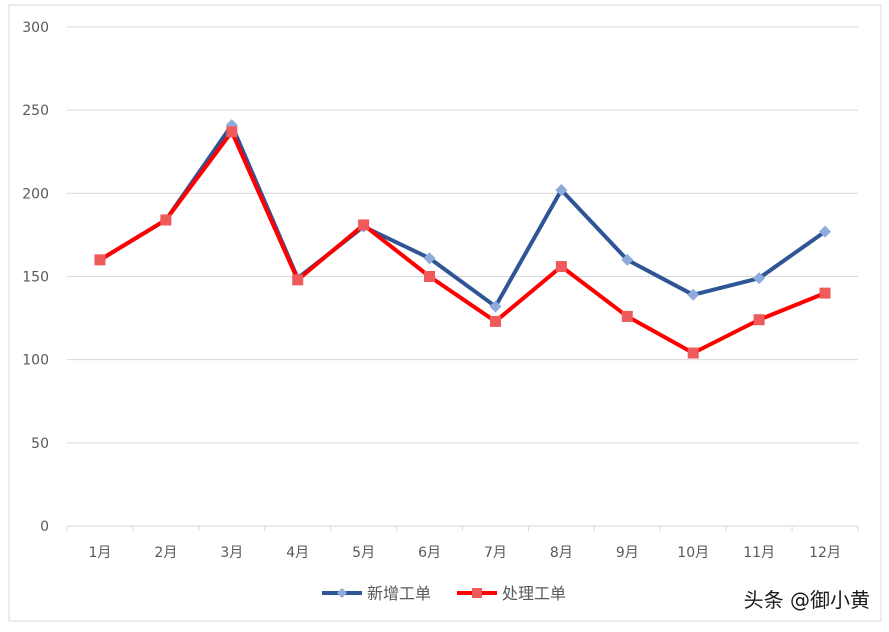 The height and width of the screenshot is (632, 889). What do you see at coordinates (693, 553) in the screenshot?
I see `x-tick-label: 10月` at bounding box center [693, 553].